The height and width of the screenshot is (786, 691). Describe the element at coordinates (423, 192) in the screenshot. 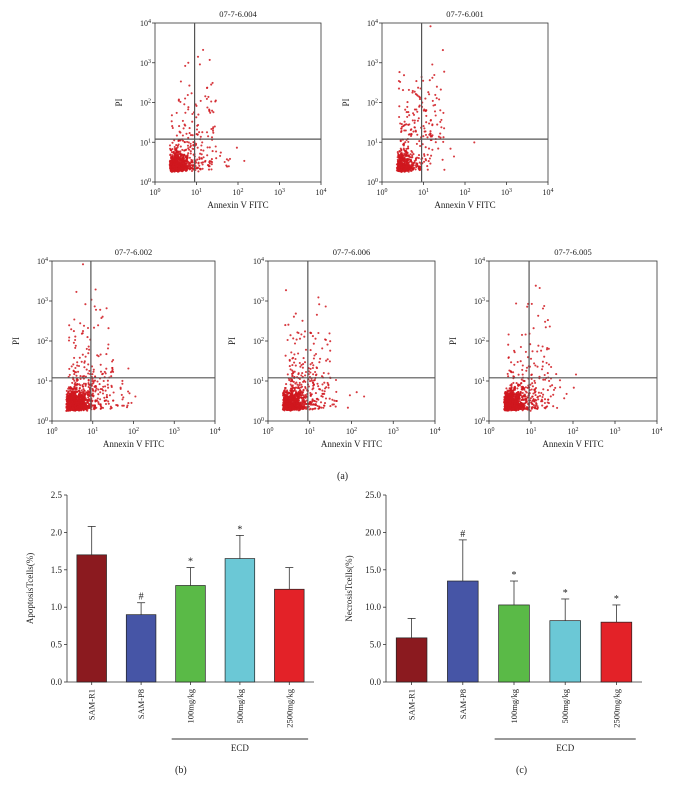

I see `x-tick-label: 10¹` at that location.